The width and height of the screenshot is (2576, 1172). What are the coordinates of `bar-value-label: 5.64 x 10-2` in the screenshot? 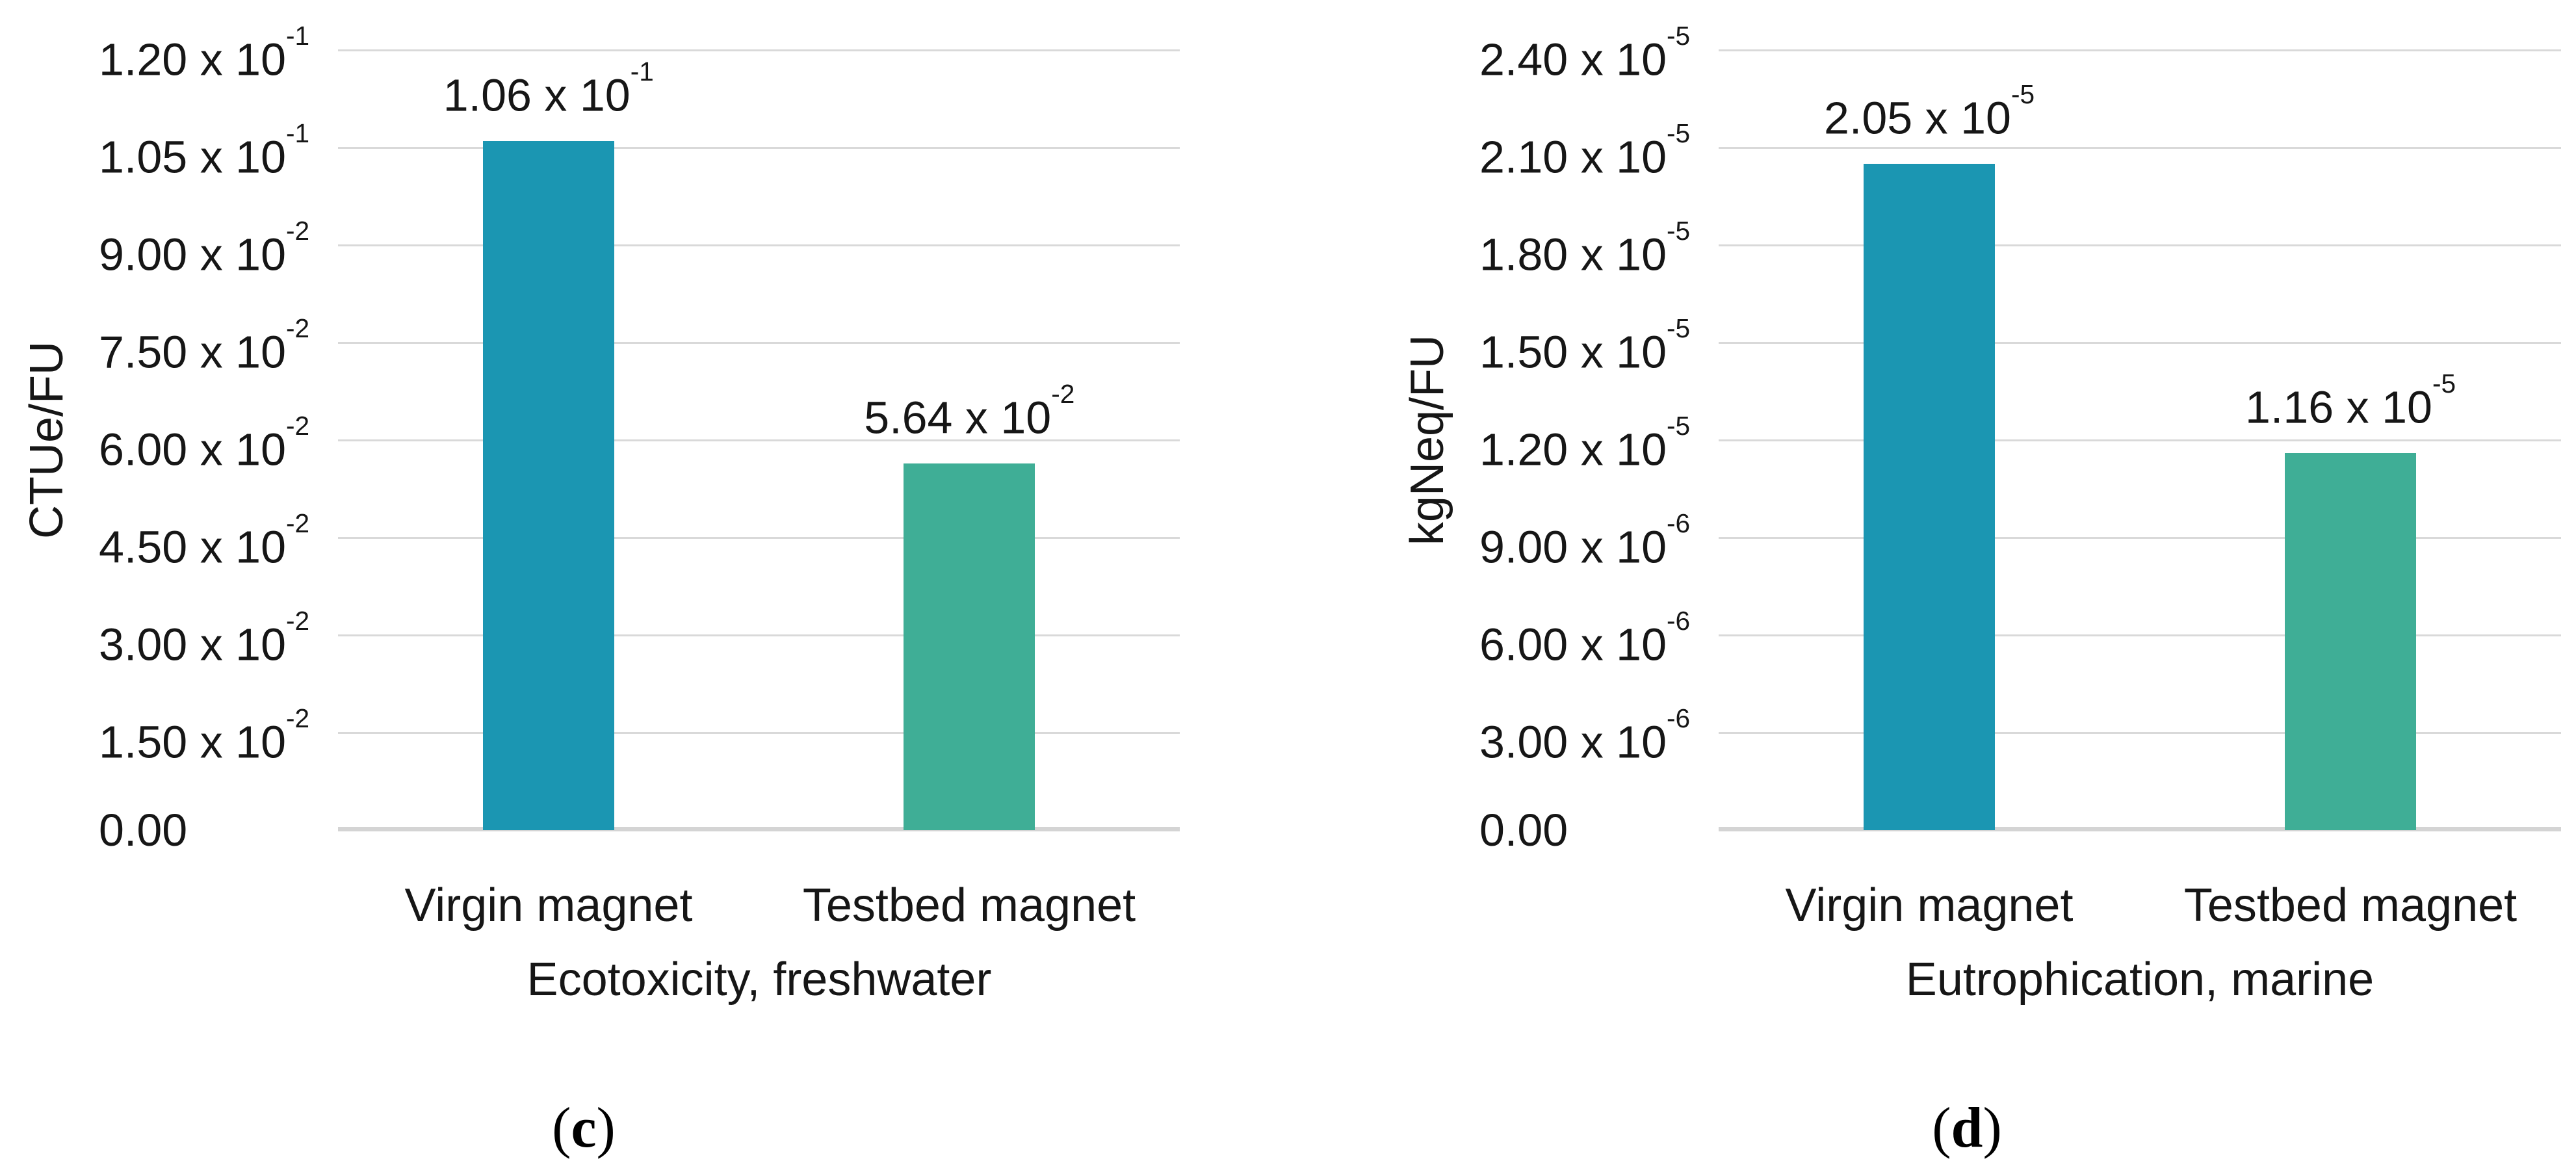 It's located at (969, 410).